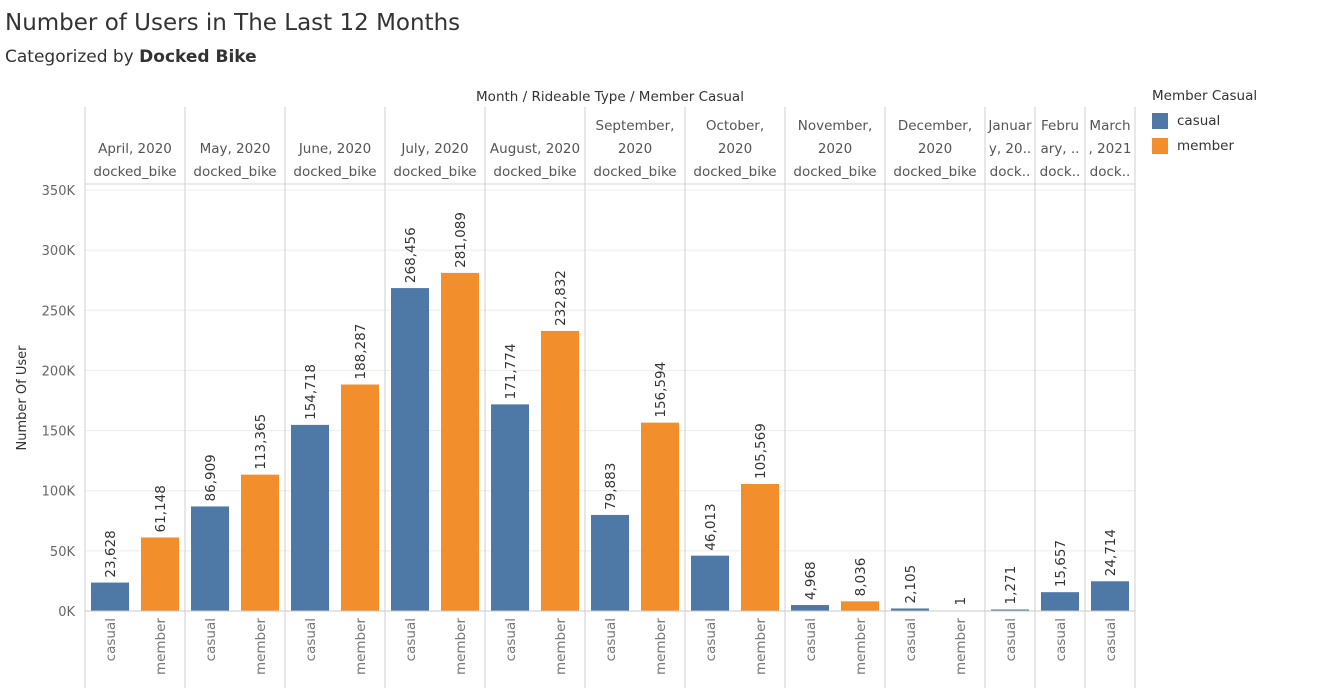  I want to click on data-label: 4,968, so click(811, 580).